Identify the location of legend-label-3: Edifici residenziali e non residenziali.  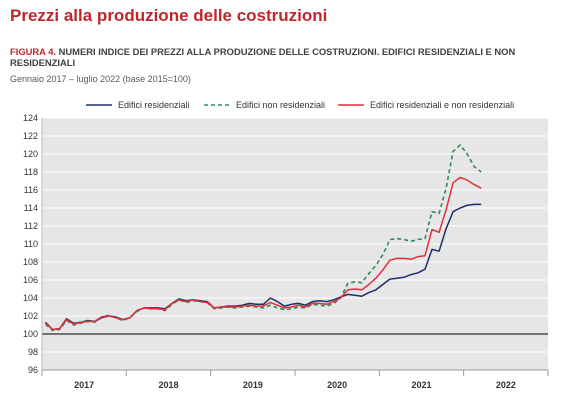
(442, 105).